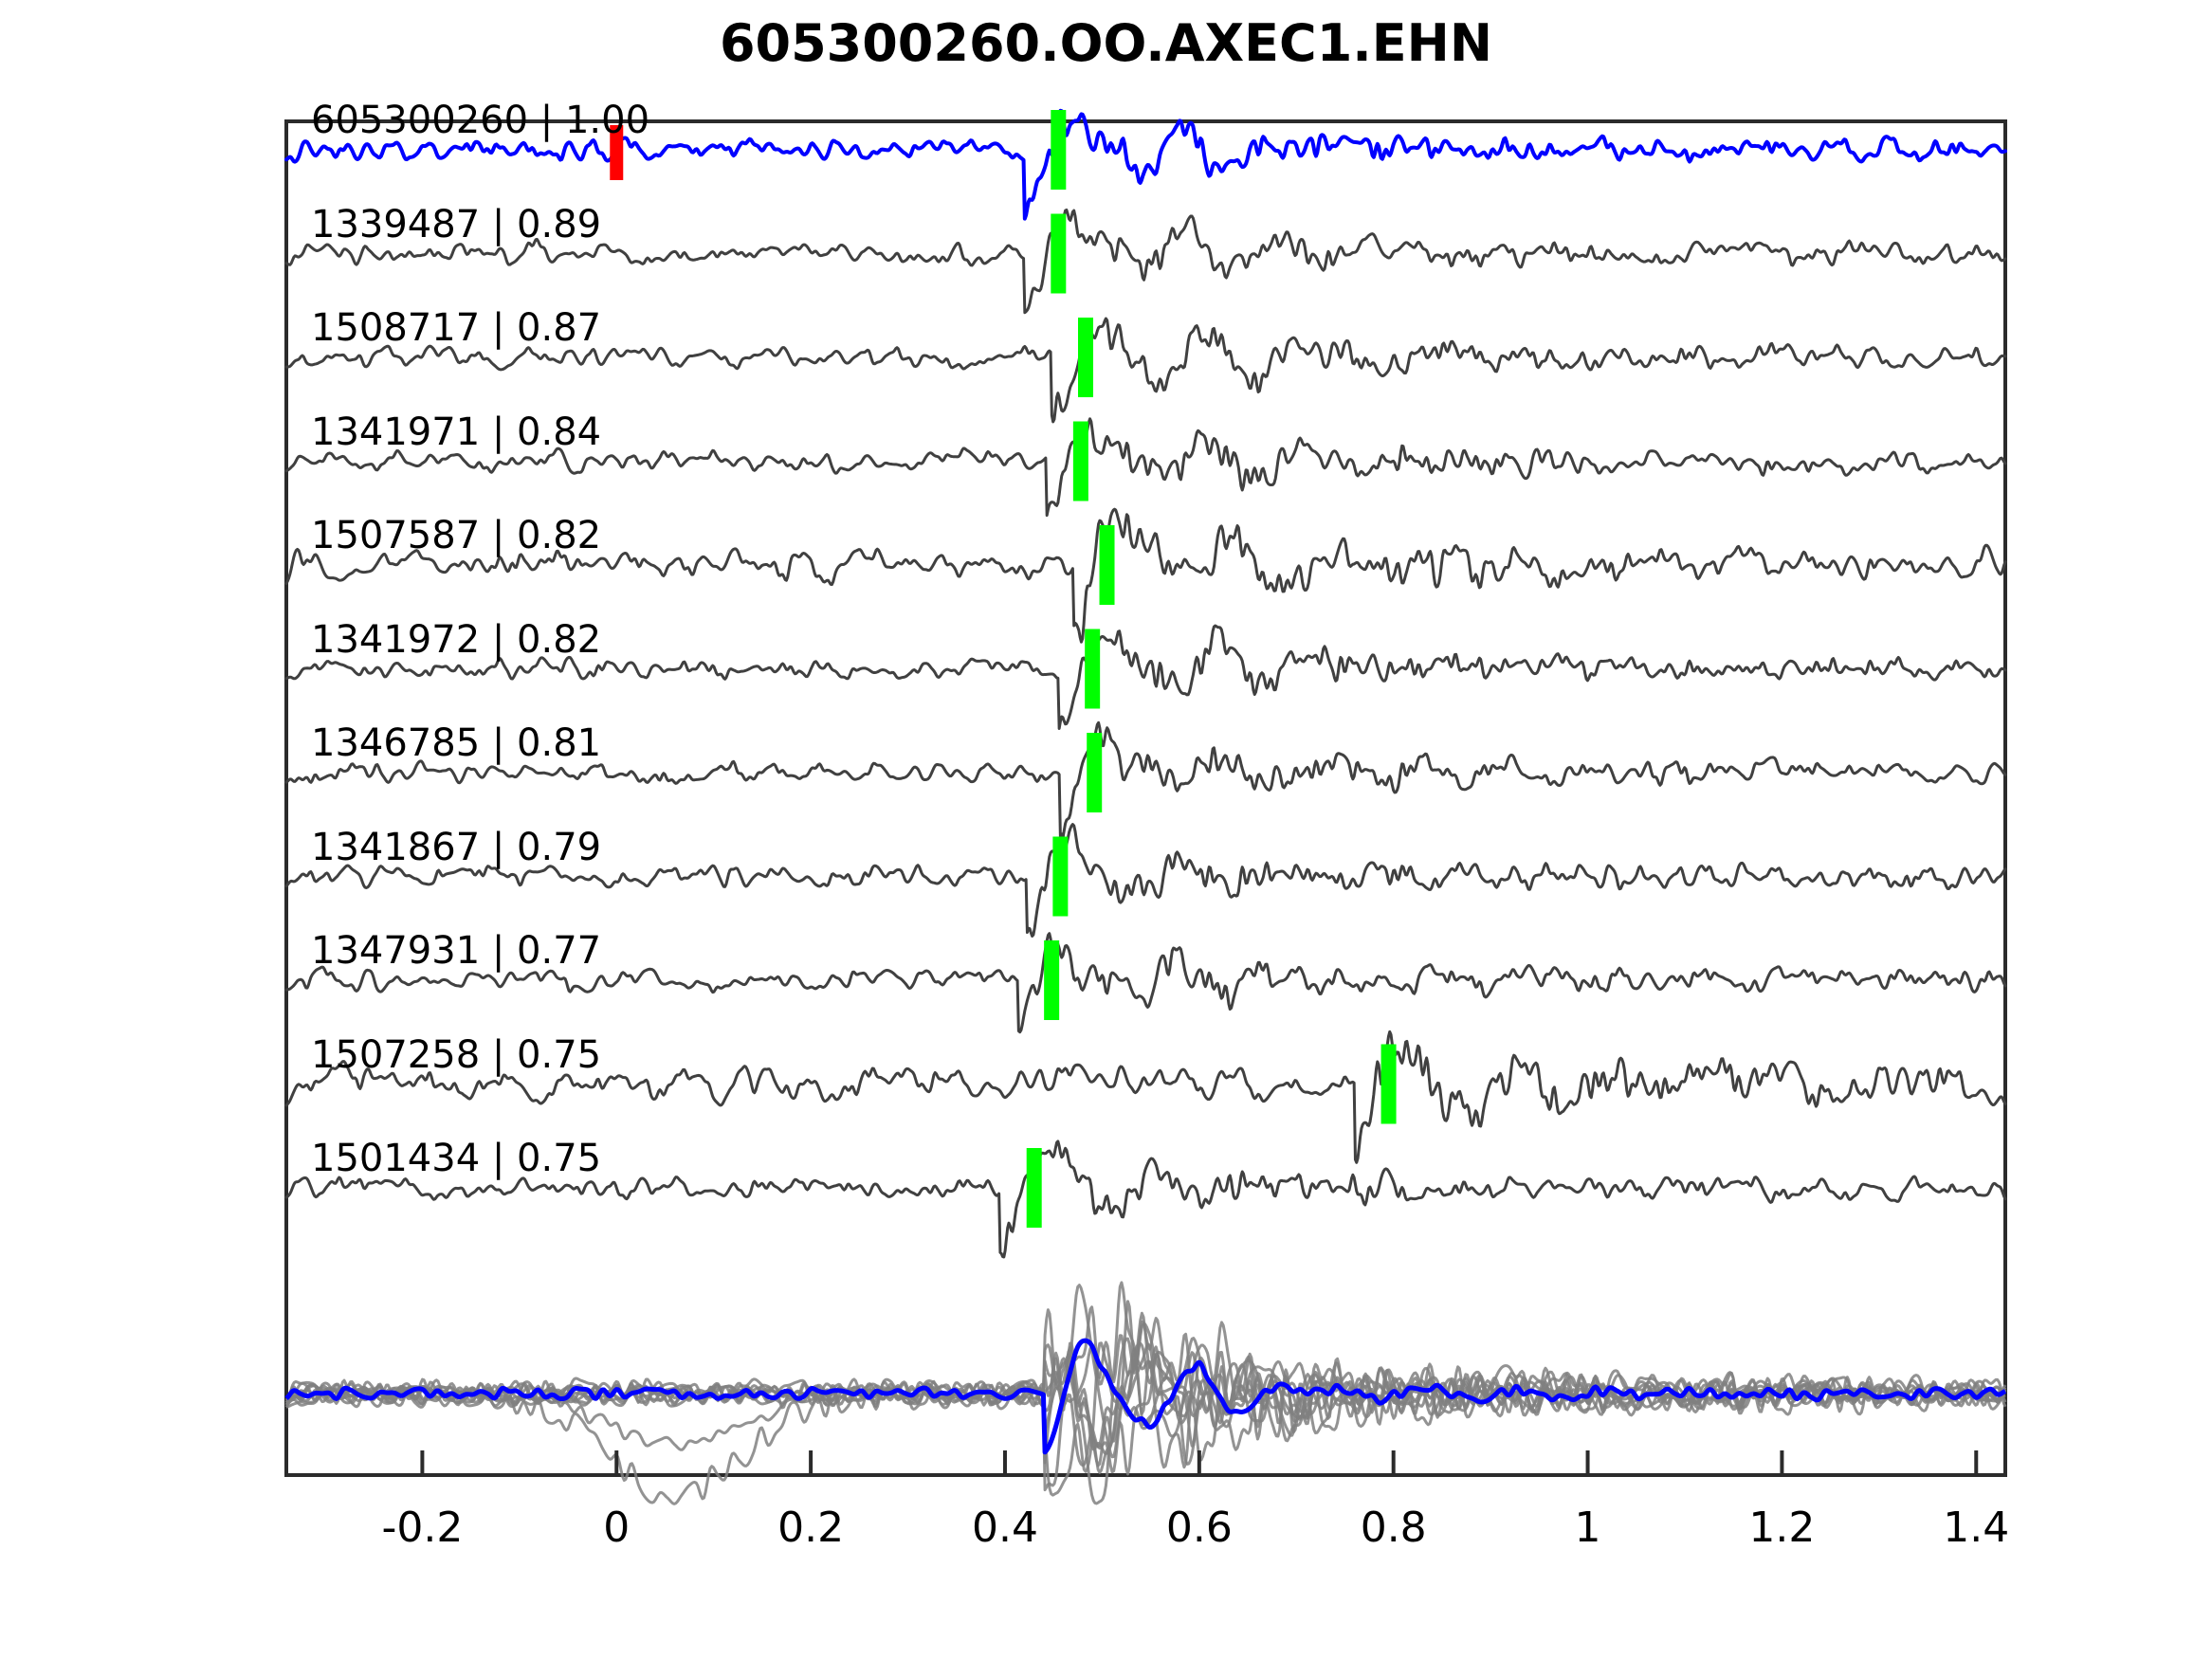  I want to click on origin-marker-red, so click(617, 152).